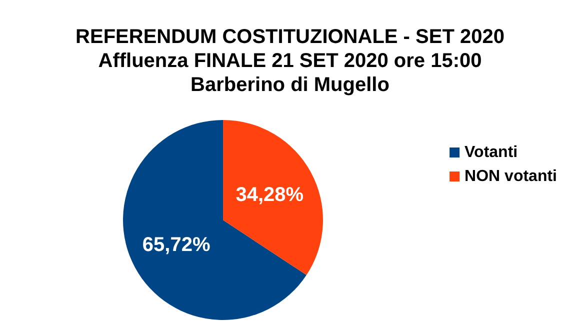 This screenshot has height=329, width=580. Describe the element at coordinates (491, 152) in the screenshot. I see `legend-label: Votanti` at that location.